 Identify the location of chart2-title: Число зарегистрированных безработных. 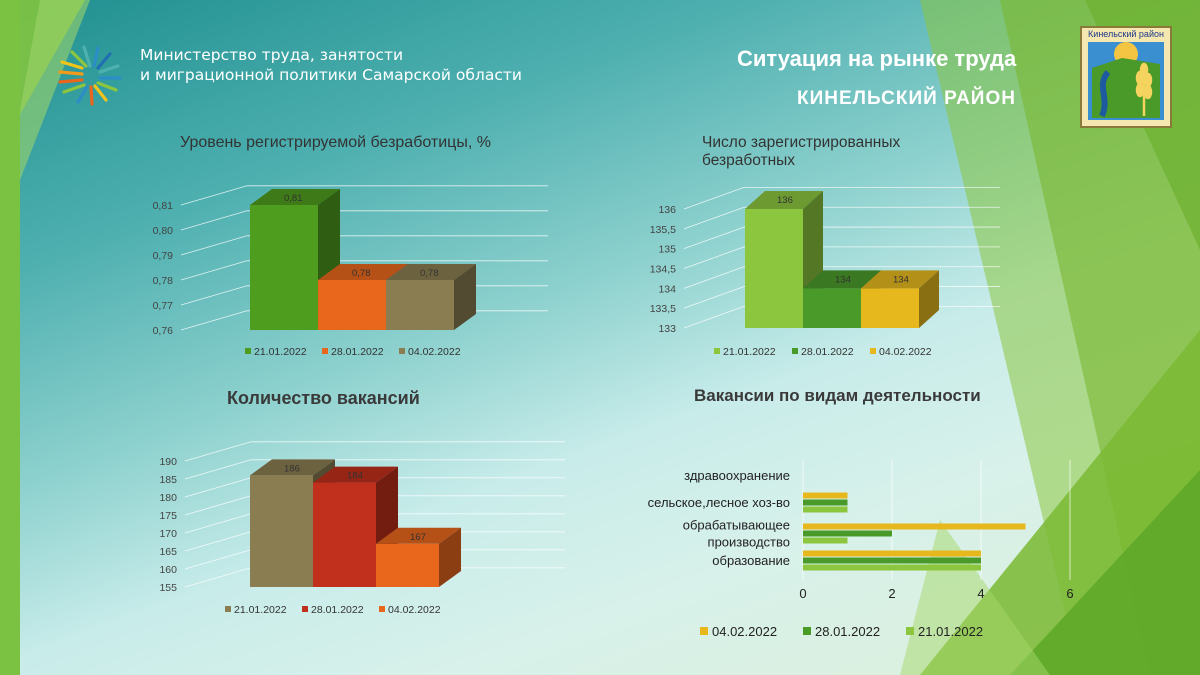
(801, 151).